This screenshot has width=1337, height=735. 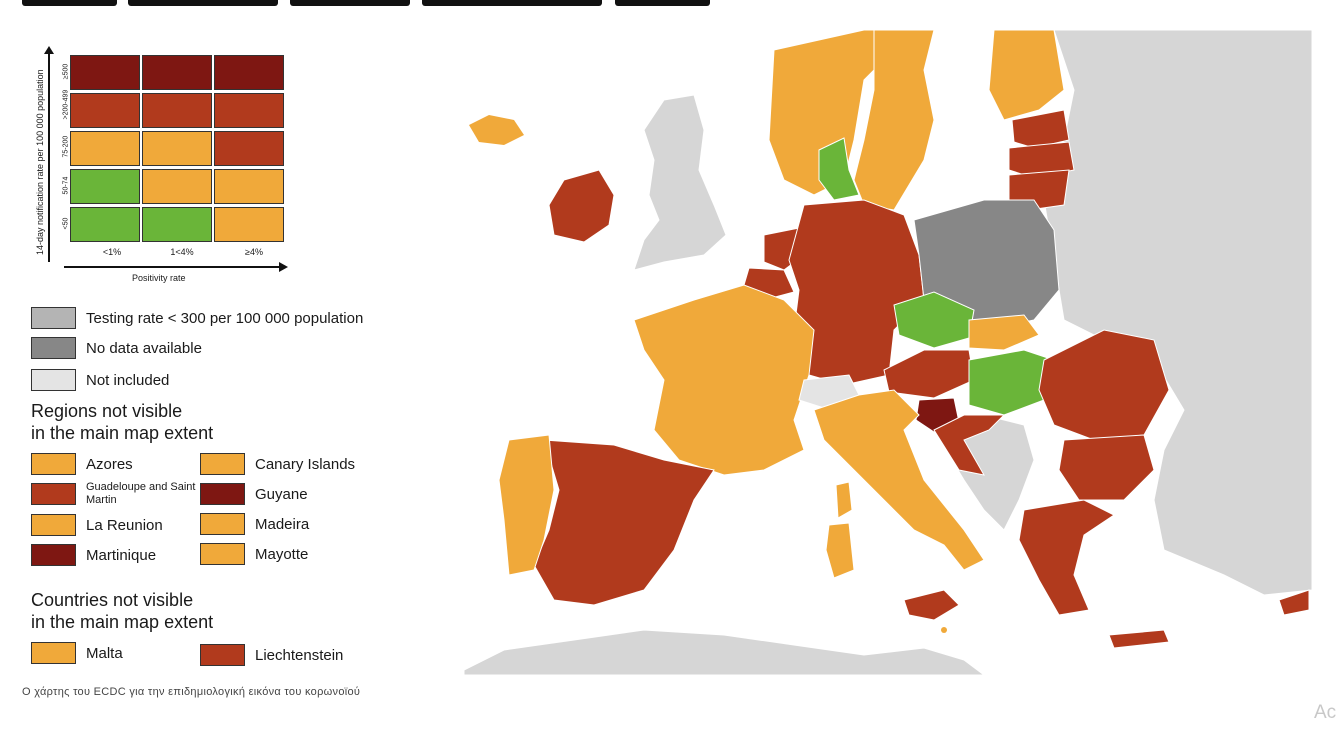 What do you see at coordinates (281, 494) in the screenshot?
I see `region-label: Guyane` at bounding box center [281, 494].